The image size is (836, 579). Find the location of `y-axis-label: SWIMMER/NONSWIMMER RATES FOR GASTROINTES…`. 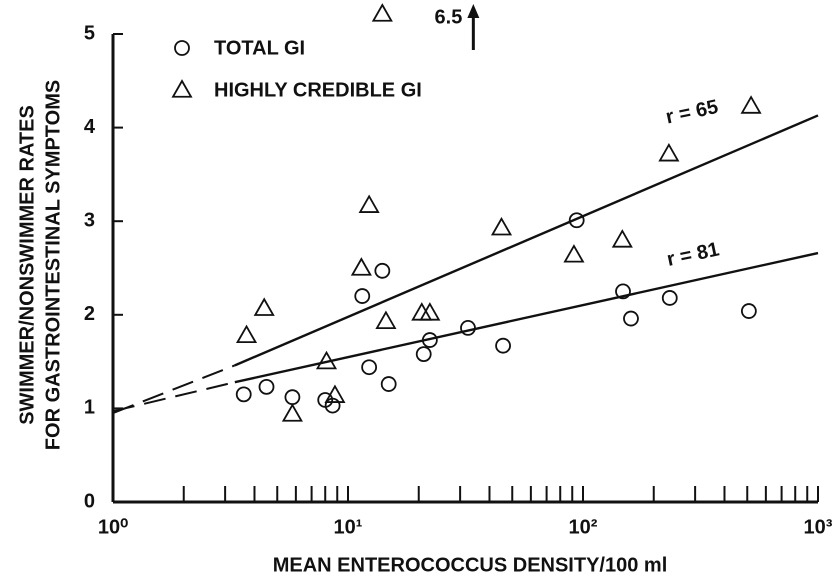

y-axis-label: SWIMMER/NONSWIMMER RATES FOR GASTROINTES… is located at coordinates (40, 265).